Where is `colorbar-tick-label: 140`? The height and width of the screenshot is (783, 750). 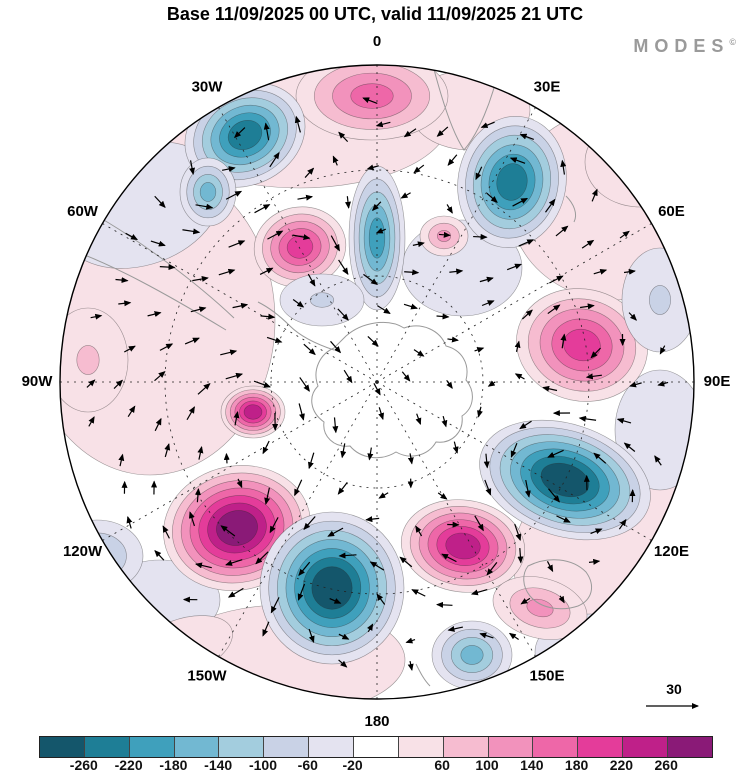
colorbar-tick-label: 140 is located at coordinates (532, 765).